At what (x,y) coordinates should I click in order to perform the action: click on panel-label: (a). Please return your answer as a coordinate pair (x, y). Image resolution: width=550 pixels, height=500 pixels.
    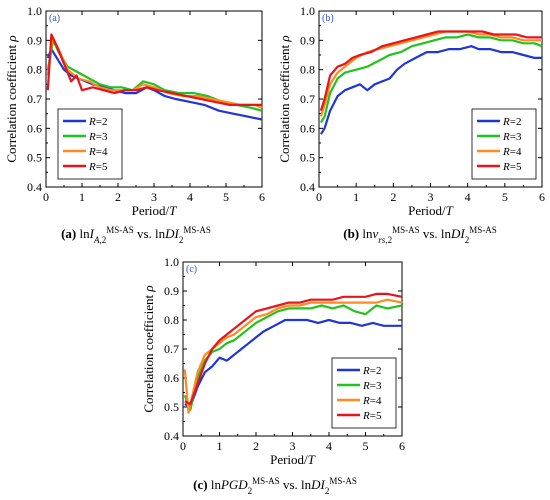
    Looking at the image, I should click on (54, 18).